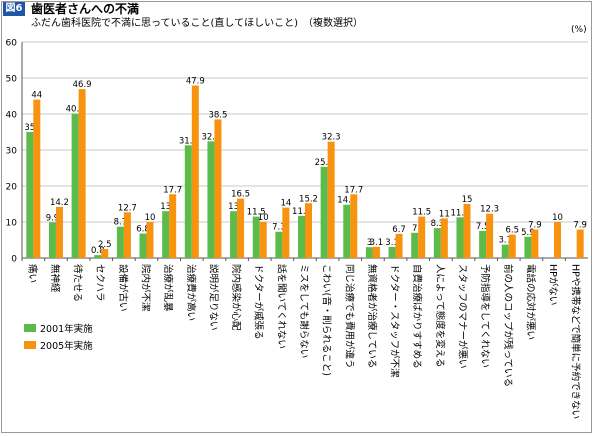  I want to click on x-category-label: 設備が古い, so click(123, 288).